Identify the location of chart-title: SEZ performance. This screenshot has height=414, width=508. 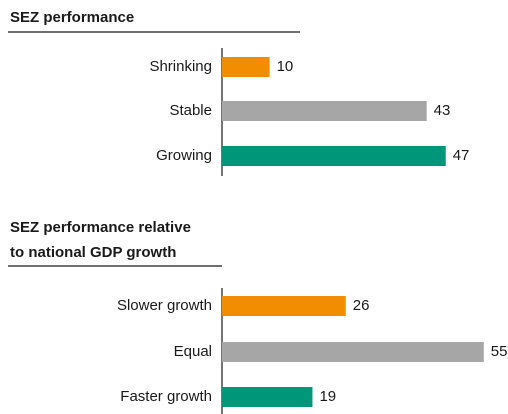
(72, 17).